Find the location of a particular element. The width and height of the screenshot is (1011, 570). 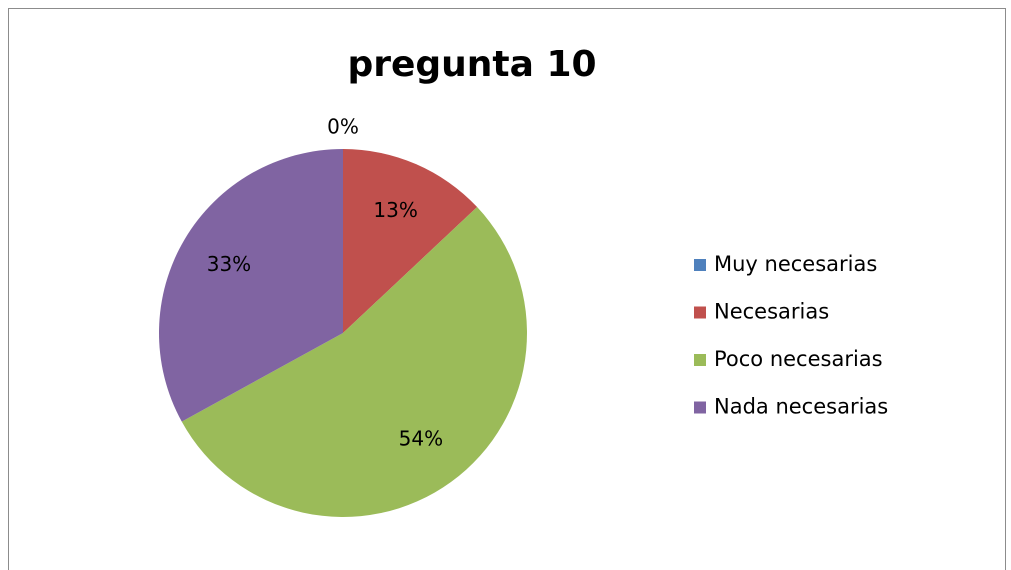

data-label: 54% is located at coordinates (421, 439).